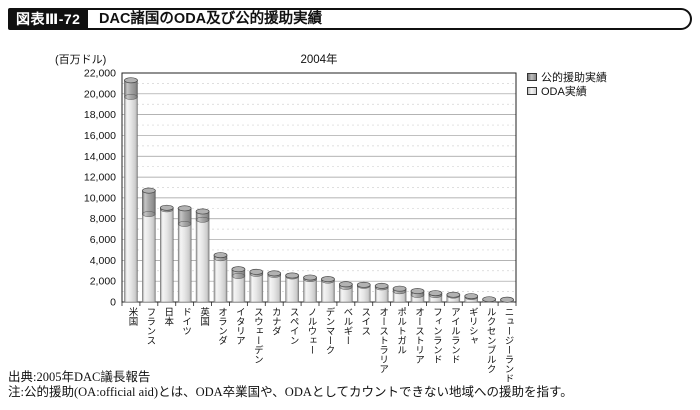 Image resolution: width=700 pixels, height=410 pixels. What do you see at coordinates (310, 288) in the screenshot?
I see `bar-ノルウェー` at bounding box center [310, 288].